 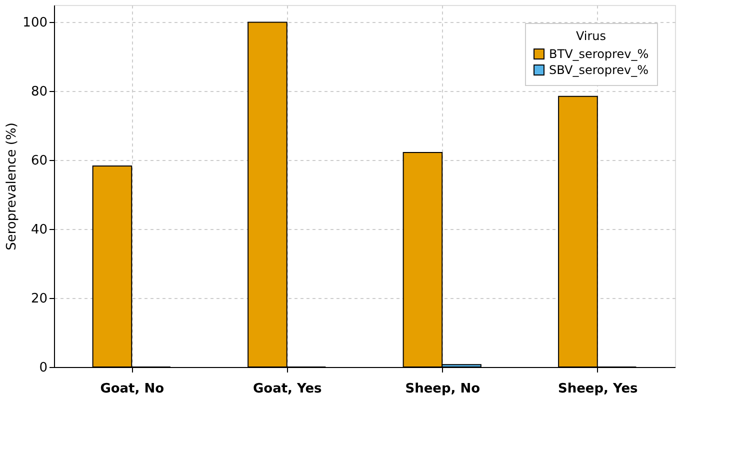 I want to click on y-tick-label: 80, so click(x=39, y=92).